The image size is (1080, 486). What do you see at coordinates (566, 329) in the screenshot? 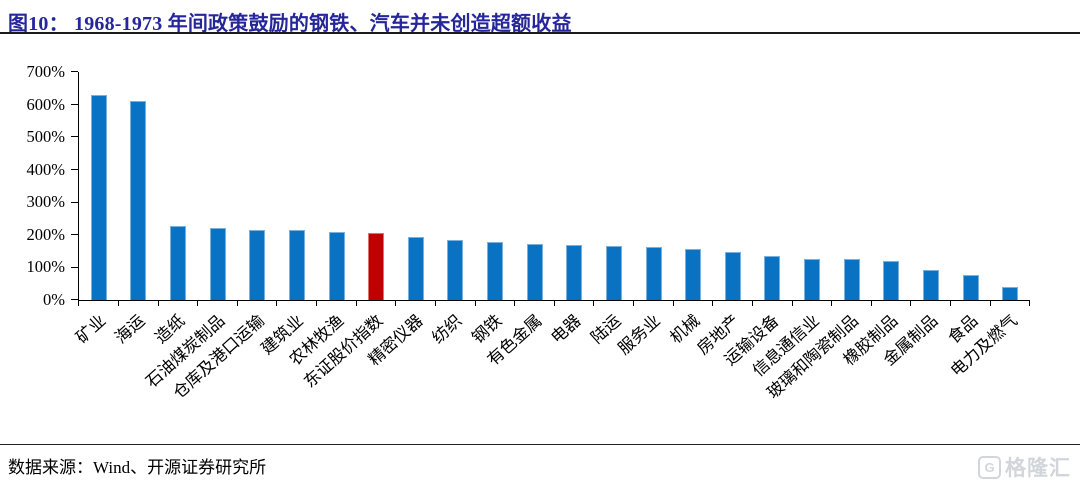
I see `x-category-label: 电器` at bounding box center [566, 329].